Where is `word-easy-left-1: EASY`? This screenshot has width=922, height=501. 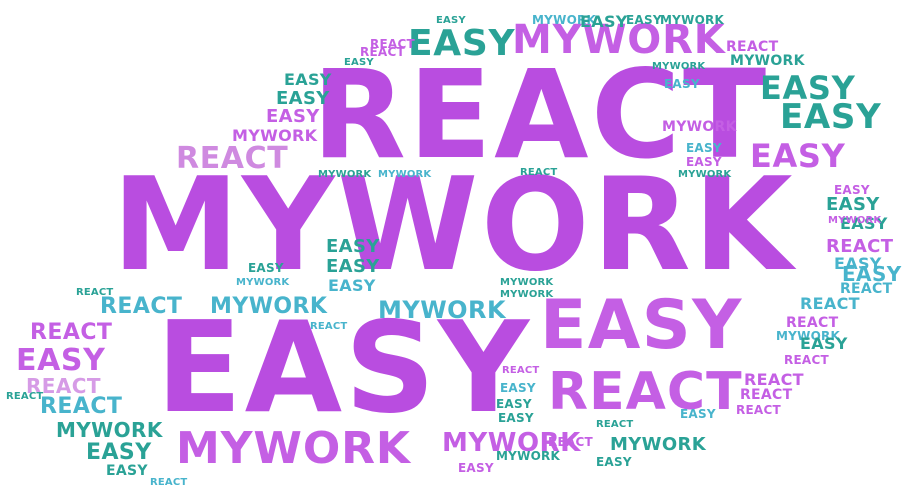 word-easy-left-1: EASY is located at coordinates (308, 79).